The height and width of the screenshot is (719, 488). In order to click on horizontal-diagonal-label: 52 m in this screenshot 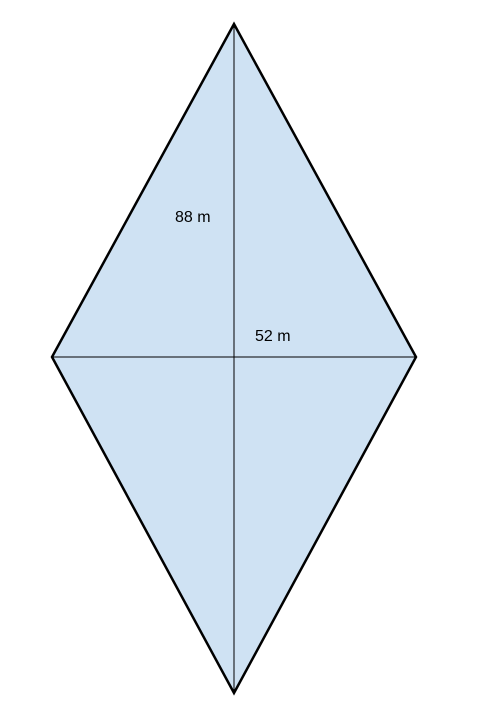, I will do `click(273, 336)`.